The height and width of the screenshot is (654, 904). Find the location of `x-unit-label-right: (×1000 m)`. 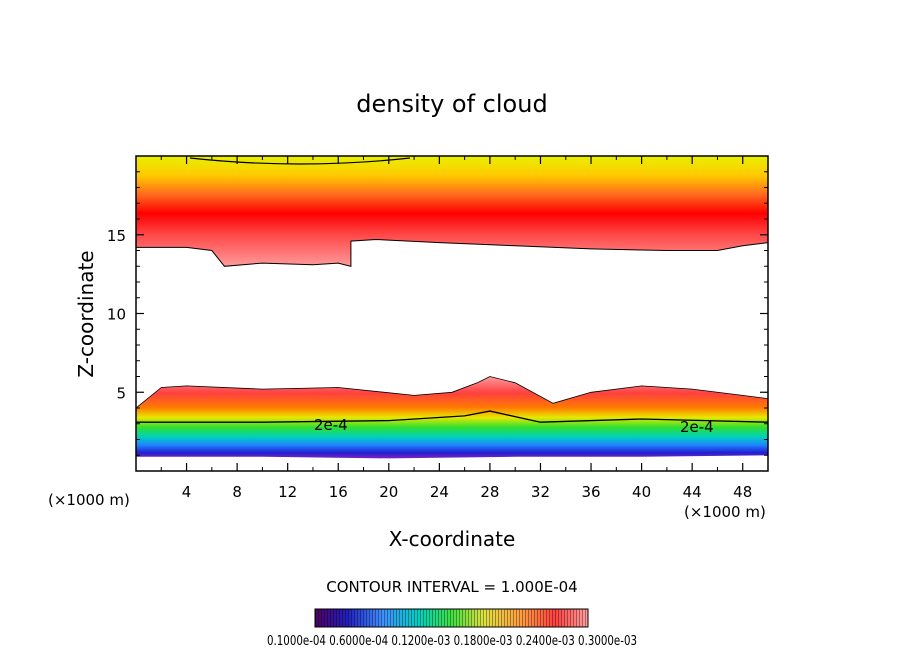

x-unit-label-right: (×1000 m) is located at coordinates (725, 512).